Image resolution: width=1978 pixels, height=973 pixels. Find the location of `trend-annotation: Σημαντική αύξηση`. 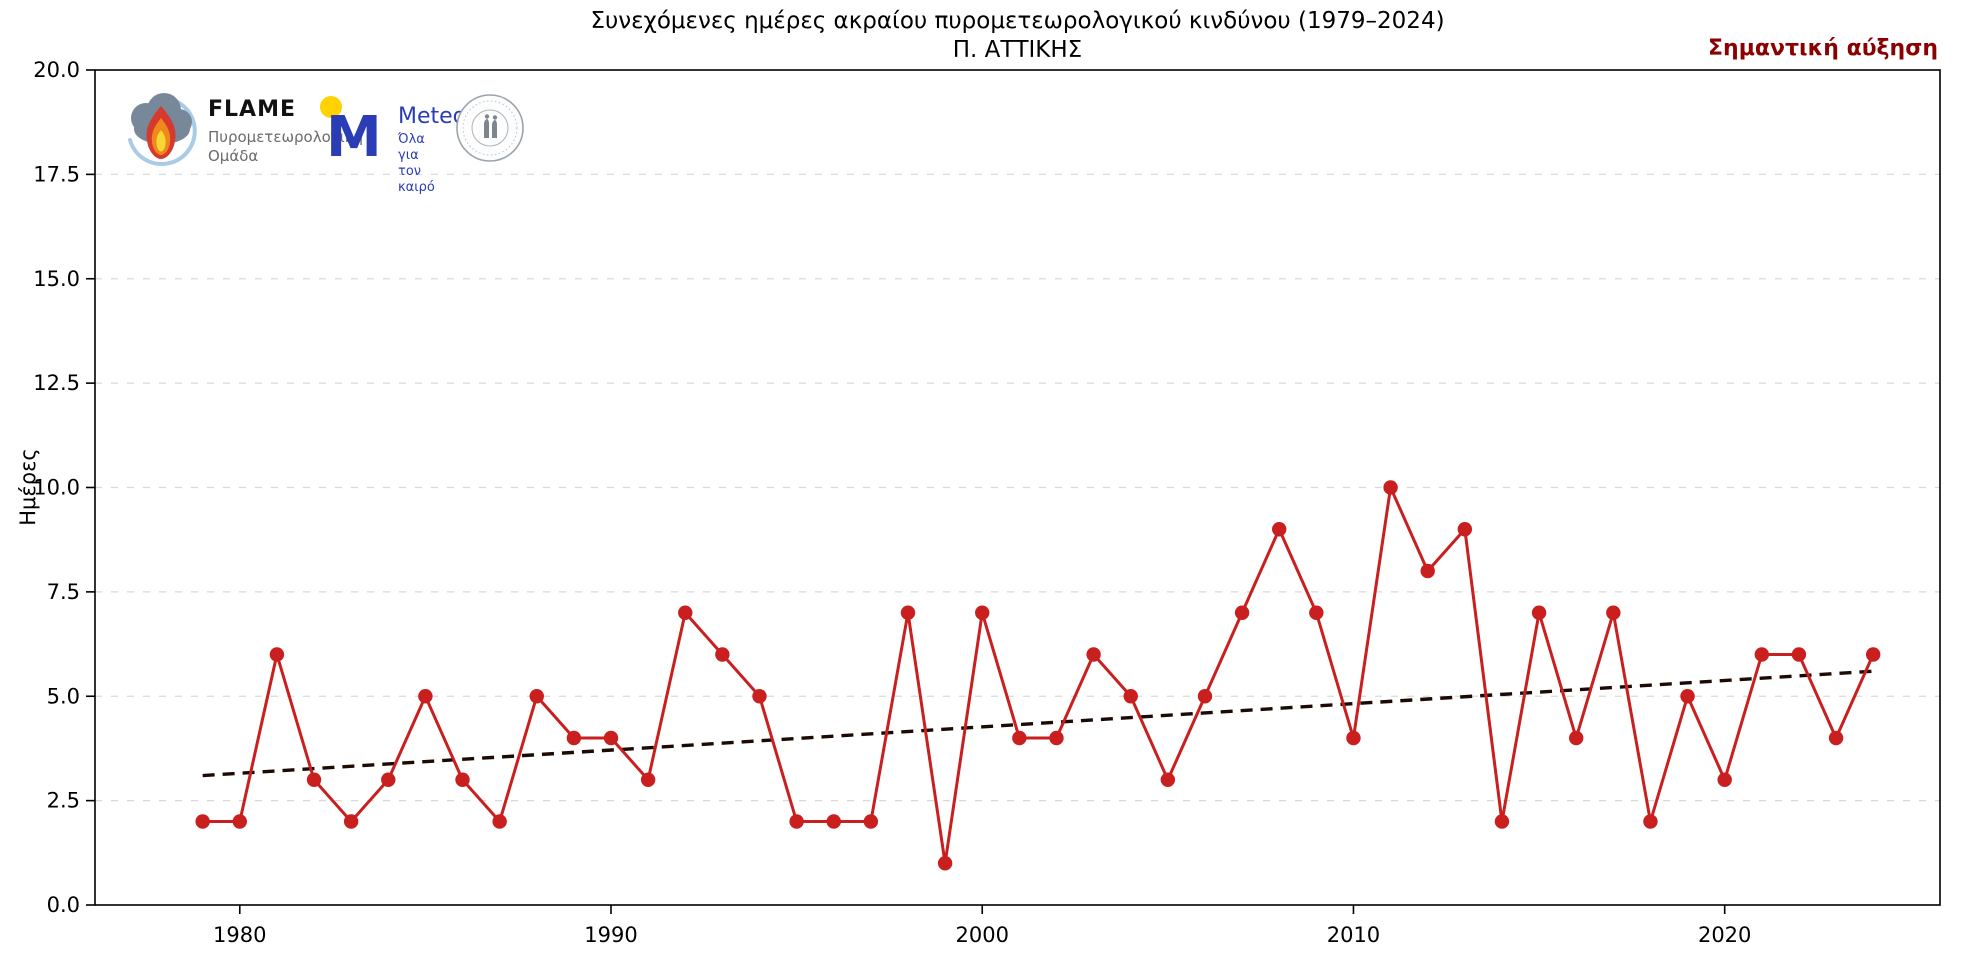

trend-annotation: Σημαντική αύξηση is located at coordinates (1823, 48).